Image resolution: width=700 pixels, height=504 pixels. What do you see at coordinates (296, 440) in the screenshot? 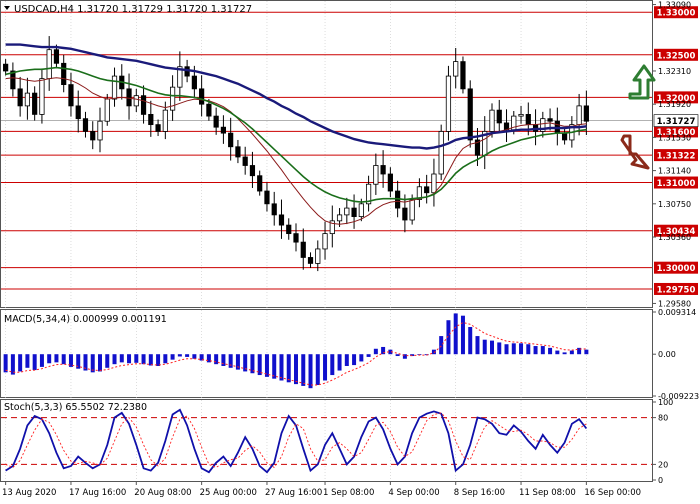
I see `stoch-signal-line` at bounding box center [296, 440].